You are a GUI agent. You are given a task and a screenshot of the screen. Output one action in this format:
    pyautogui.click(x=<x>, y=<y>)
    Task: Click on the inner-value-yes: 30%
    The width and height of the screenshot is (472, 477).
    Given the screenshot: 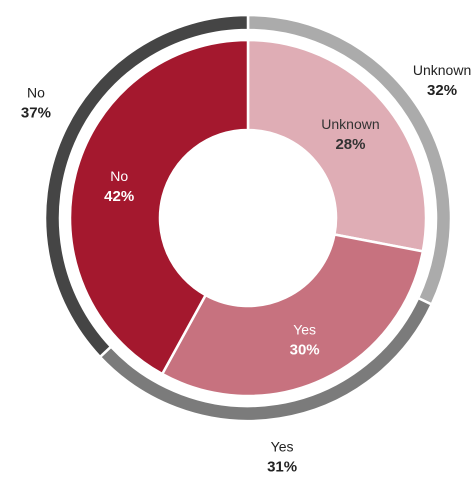 What is the action you would take?
    pyautogui.click(x=305, y=349)
    